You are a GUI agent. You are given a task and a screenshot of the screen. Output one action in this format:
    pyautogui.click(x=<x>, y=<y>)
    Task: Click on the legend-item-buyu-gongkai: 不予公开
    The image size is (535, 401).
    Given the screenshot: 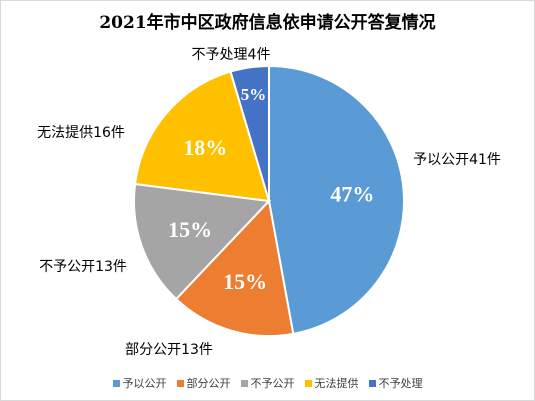 What is the action you would take?
    pyautogui.click(x=267, y=383)
    